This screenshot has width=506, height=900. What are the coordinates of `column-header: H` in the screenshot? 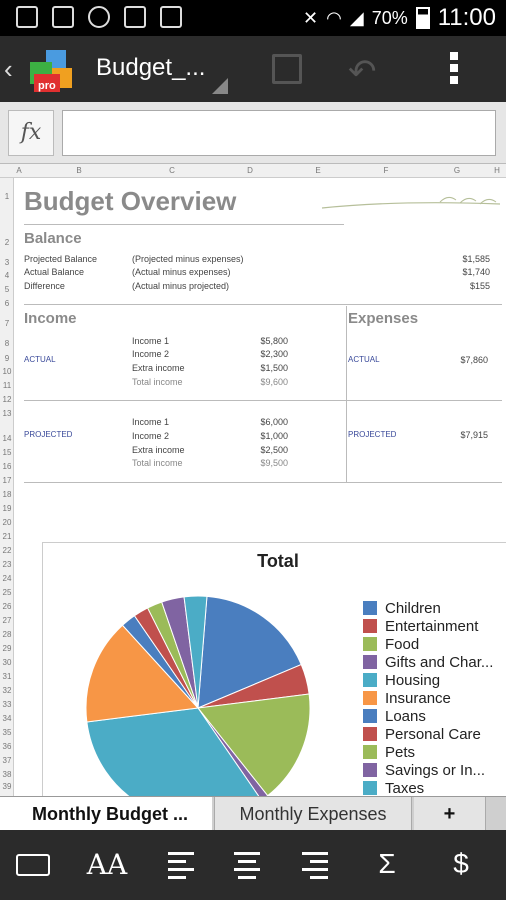 It's located at (497, 170).